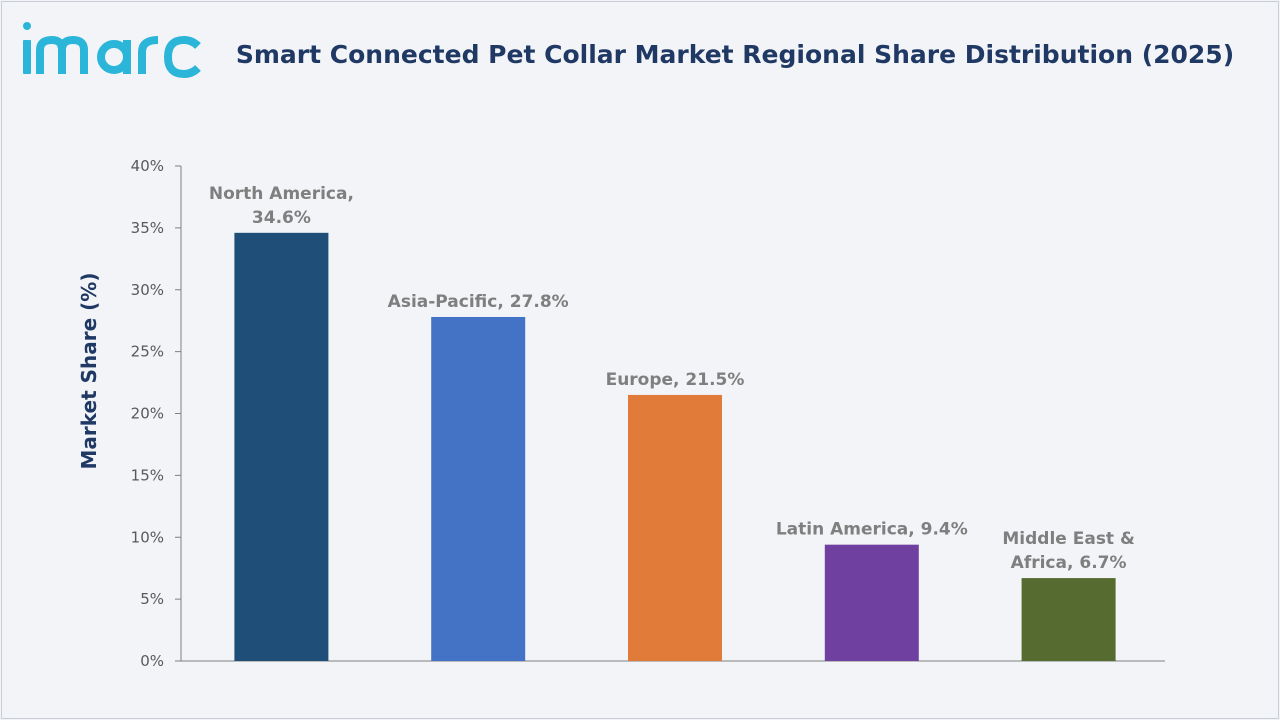 This screenshot has height=720, width=1280. I want to click on y-tick-label: 20%, so click(147, 414).